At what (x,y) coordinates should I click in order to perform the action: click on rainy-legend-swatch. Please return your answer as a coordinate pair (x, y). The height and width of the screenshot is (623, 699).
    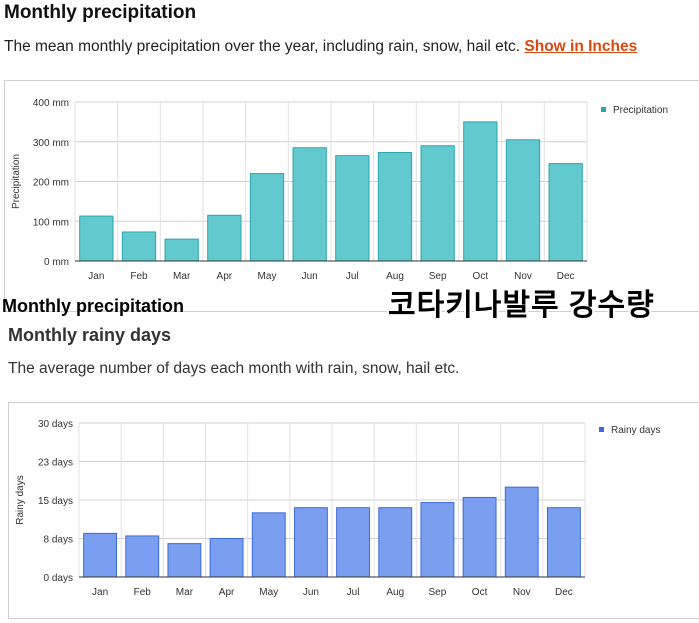
    Looking at the image, I should click on (601, 429).